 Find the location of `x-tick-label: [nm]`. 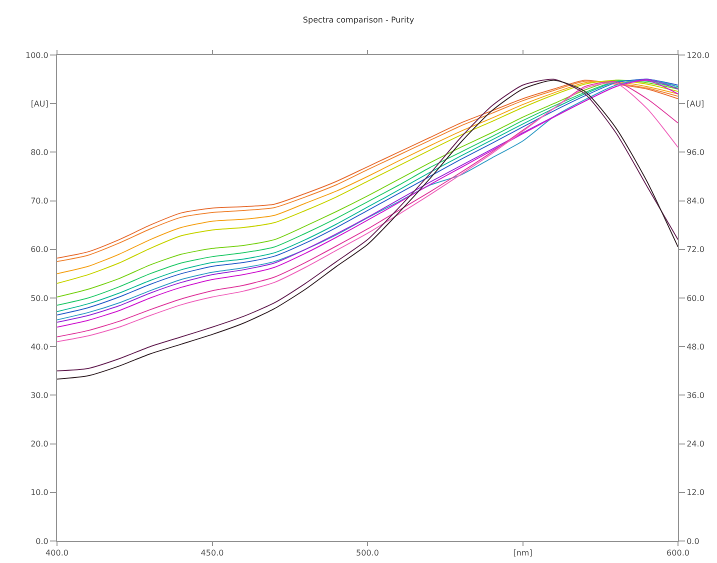

x-tick-label: [nm] is located at coordinates (522, 553).